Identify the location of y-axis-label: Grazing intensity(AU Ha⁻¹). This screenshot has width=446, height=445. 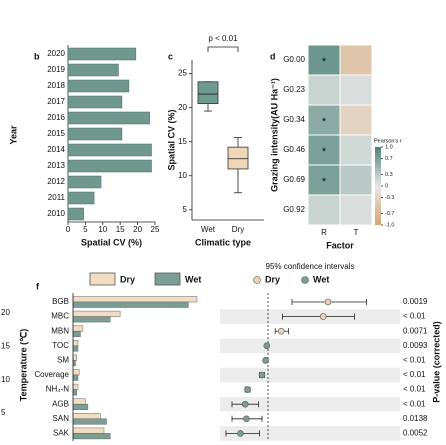
(274, 135).